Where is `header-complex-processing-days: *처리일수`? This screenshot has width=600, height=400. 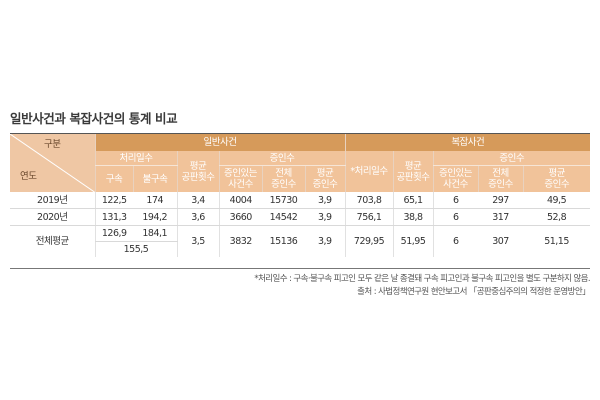
header-complex-processing-days: *처리일수 is located at coordinates (369, 171).